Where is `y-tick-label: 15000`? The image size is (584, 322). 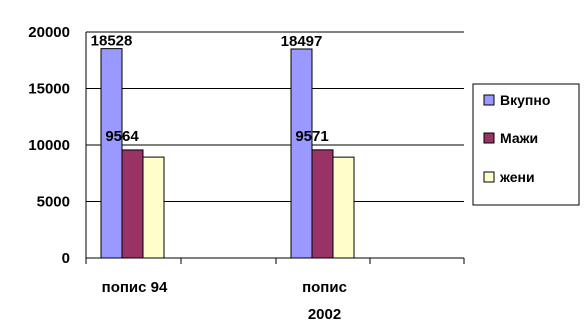 y-tick-label: 15000 is located at coordinates (49, 89).